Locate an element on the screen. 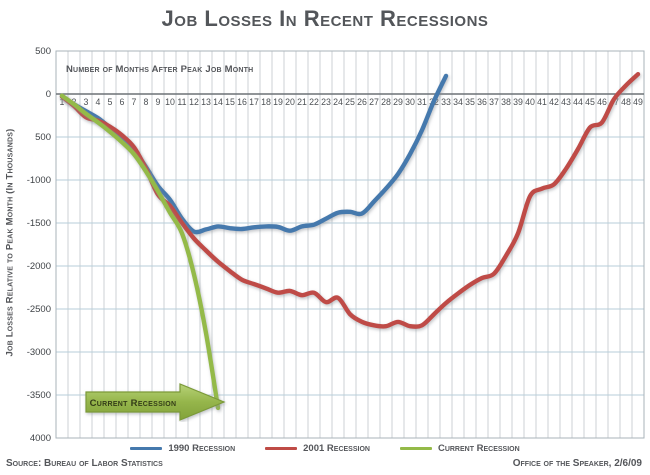 Image resolution: width=650 pixels, height=475 pixels. svg-text: 22 is located at coordinates (314, 102).